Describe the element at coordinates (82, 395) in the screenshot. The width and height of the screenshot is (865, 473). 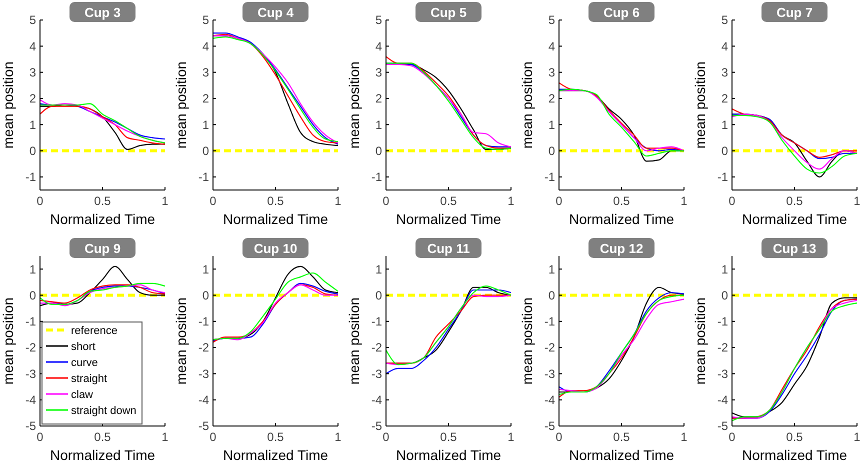
I see `legend-label: claw` at that location.